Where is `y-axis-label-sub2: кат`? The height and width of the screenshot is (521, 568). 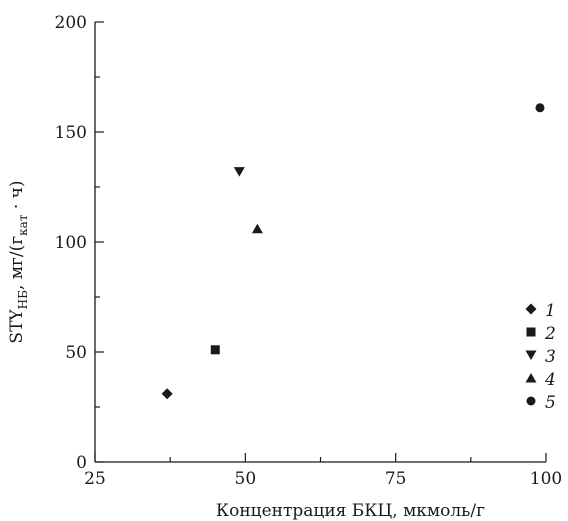 y-axis-label-sub2: кат is located at coordinates (23, 225).